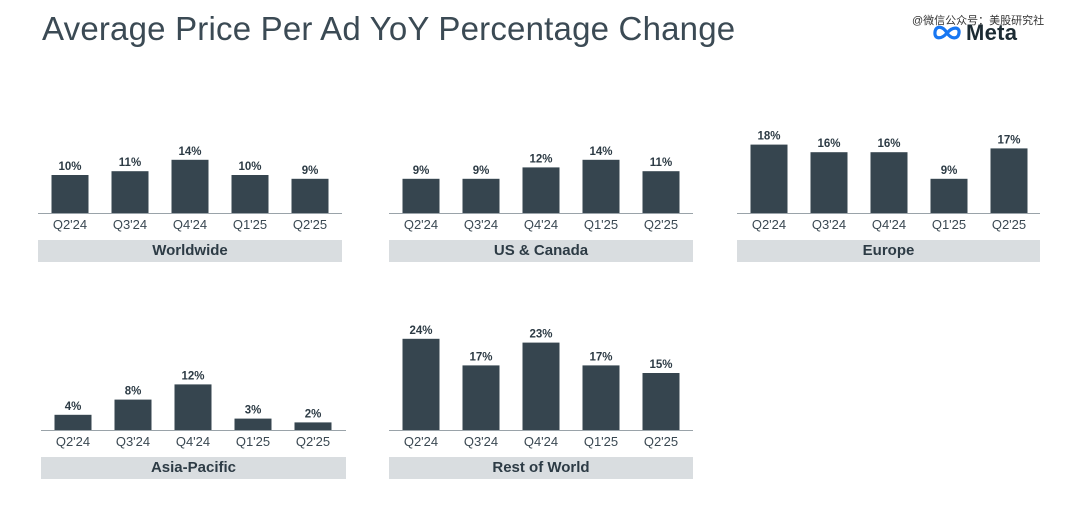  Describe the element at coordinates (660, 365) in the screenshot. I see `rest-of-world-data-label: 15%` at that location.